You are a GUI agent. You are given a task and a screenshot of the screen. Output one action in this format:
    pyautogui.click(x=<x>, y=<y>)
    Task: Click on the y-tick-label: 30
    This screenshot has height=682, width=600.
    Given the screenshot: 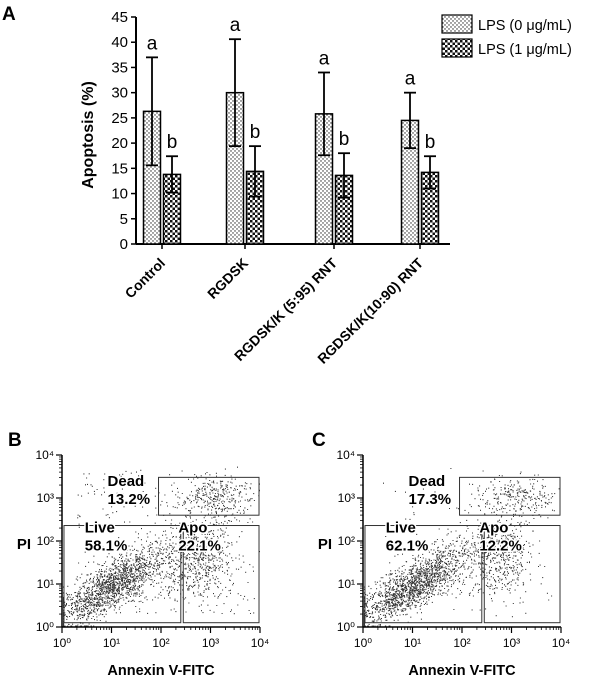 What is the action you would take?
    pyautogui.click(x=119, y=93)
    